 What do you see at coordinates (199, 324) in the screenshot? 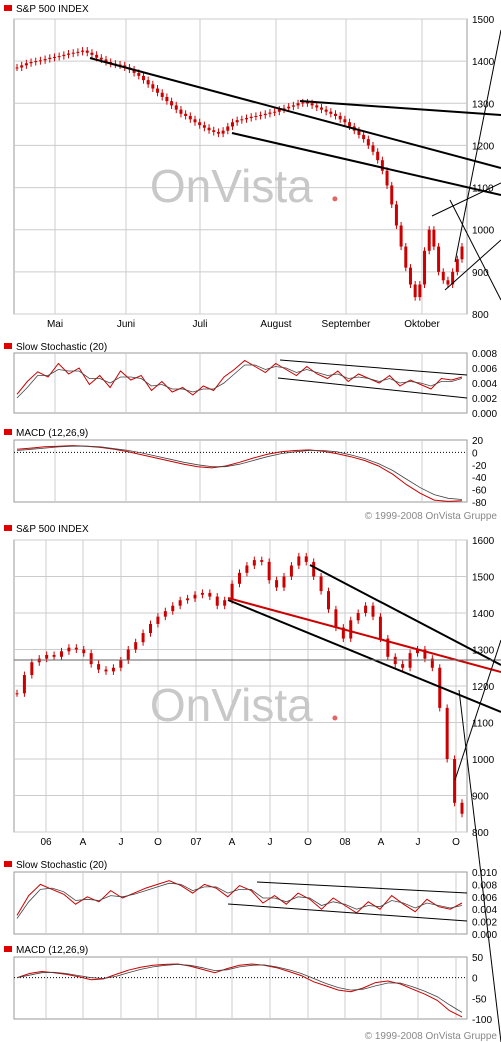
I see `x-tick-label: Juli` at bounding box center [199, 324].